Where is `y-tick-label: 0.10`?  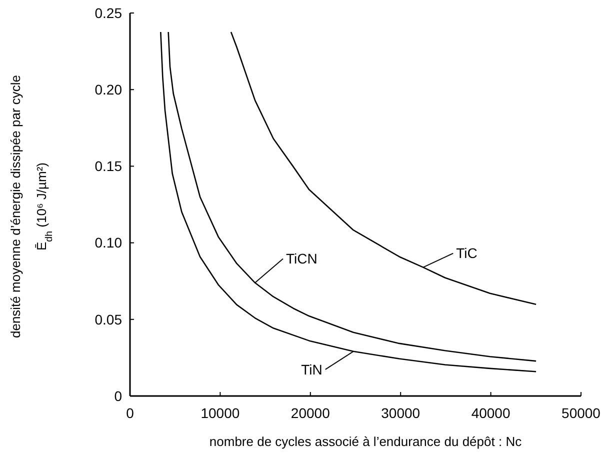 y-tick-label: 0.10 is located at coordinates (108, 242).